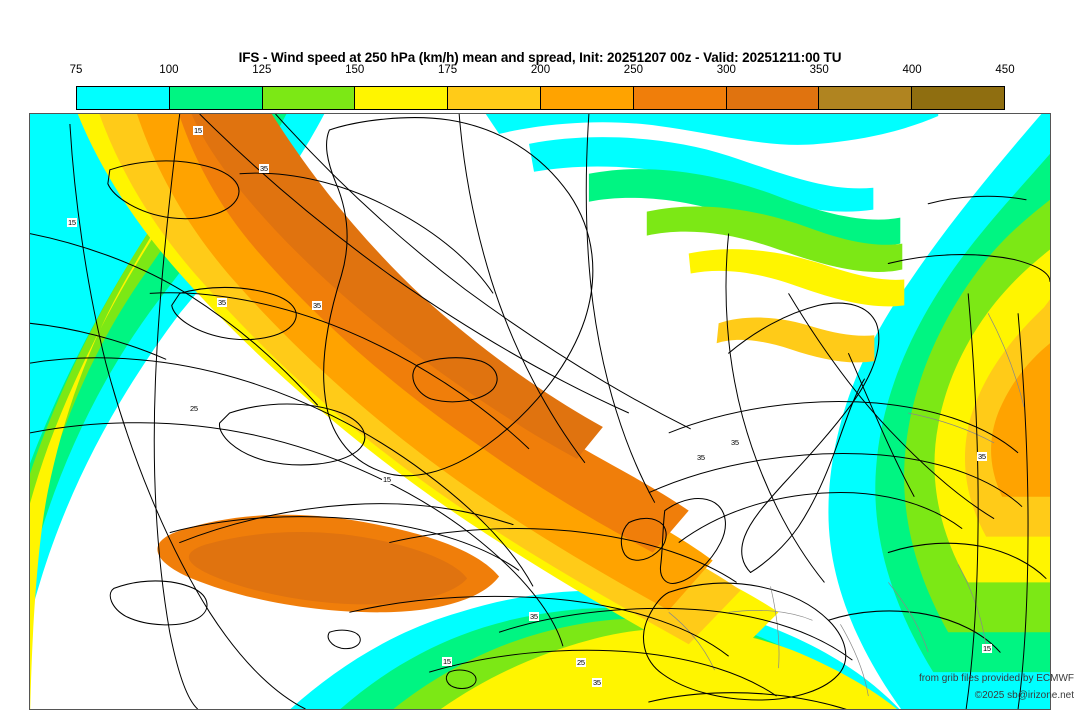 The width and height of the screenshot is (1080, 718). What do you see at coordinates (1005, 70) in the screenshot?
I see `colorbar-tick-label: 450` at bounding box center [1005, 70].